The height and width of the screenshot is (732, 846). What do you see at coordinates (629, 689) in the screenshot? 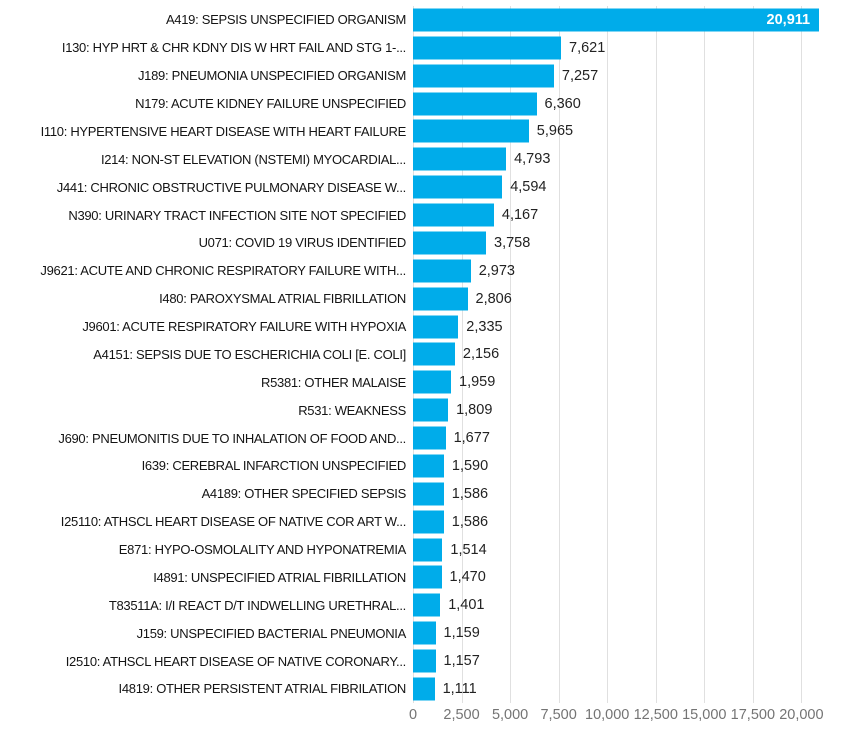
I see `bar-area: 1,111` at bounding box center [629, 689].